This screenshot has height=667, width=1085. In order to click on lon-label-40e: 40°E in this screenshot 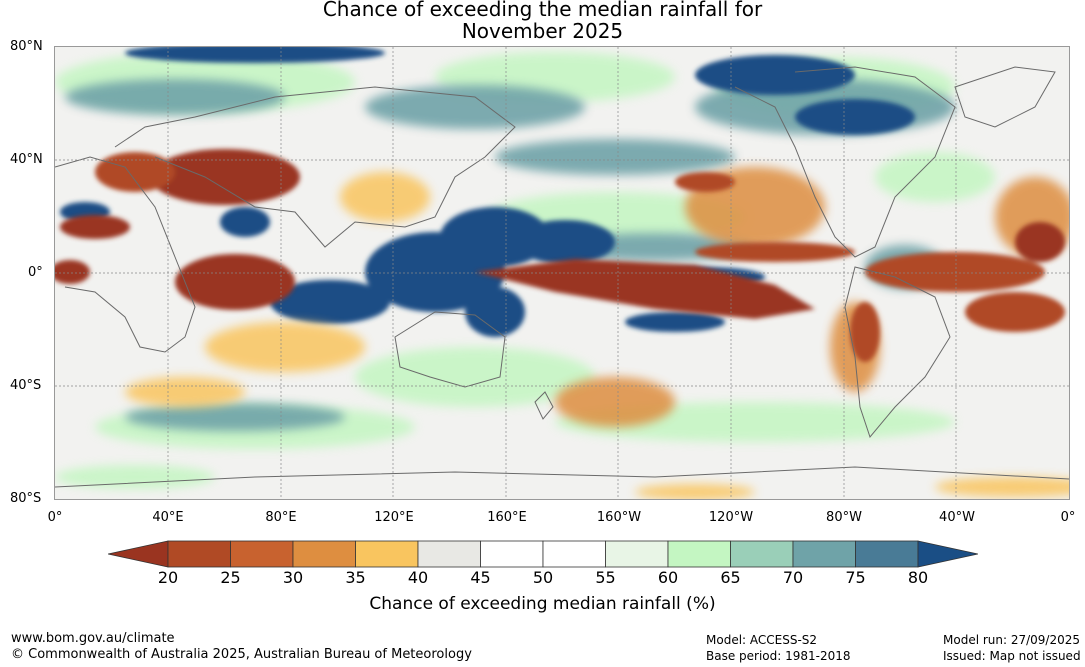, I will do `click(168, 517)`.